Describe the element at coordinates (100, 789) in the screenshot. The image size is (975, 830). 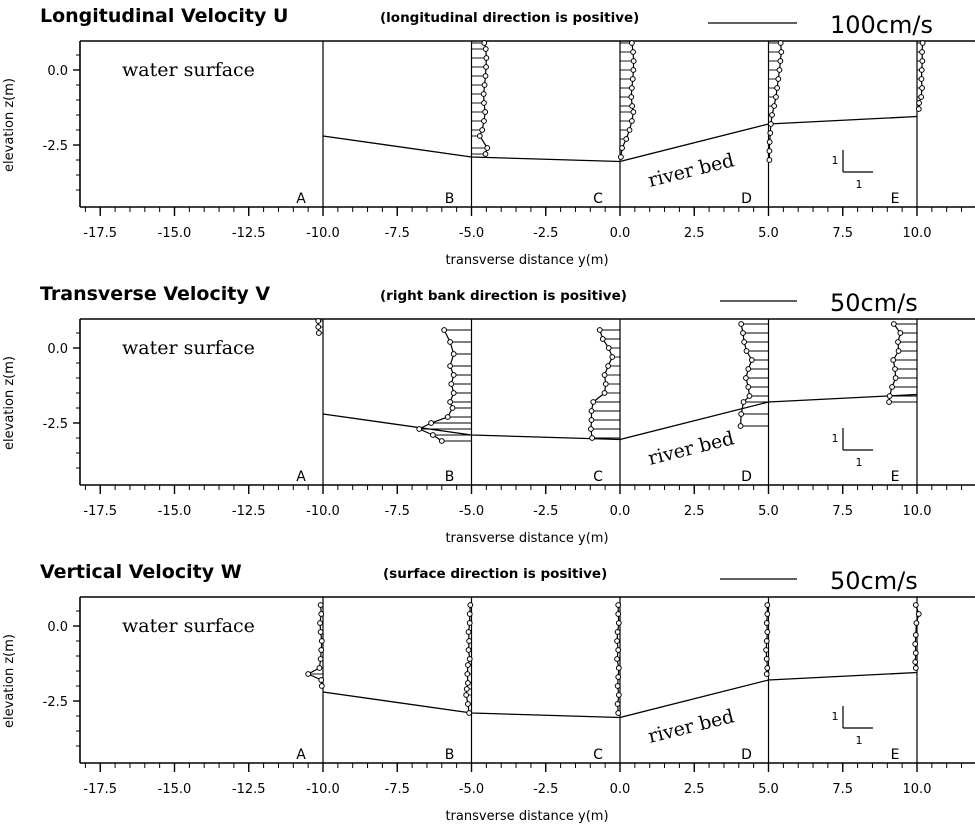
I see `x-tick-label: -17.5` at that location.